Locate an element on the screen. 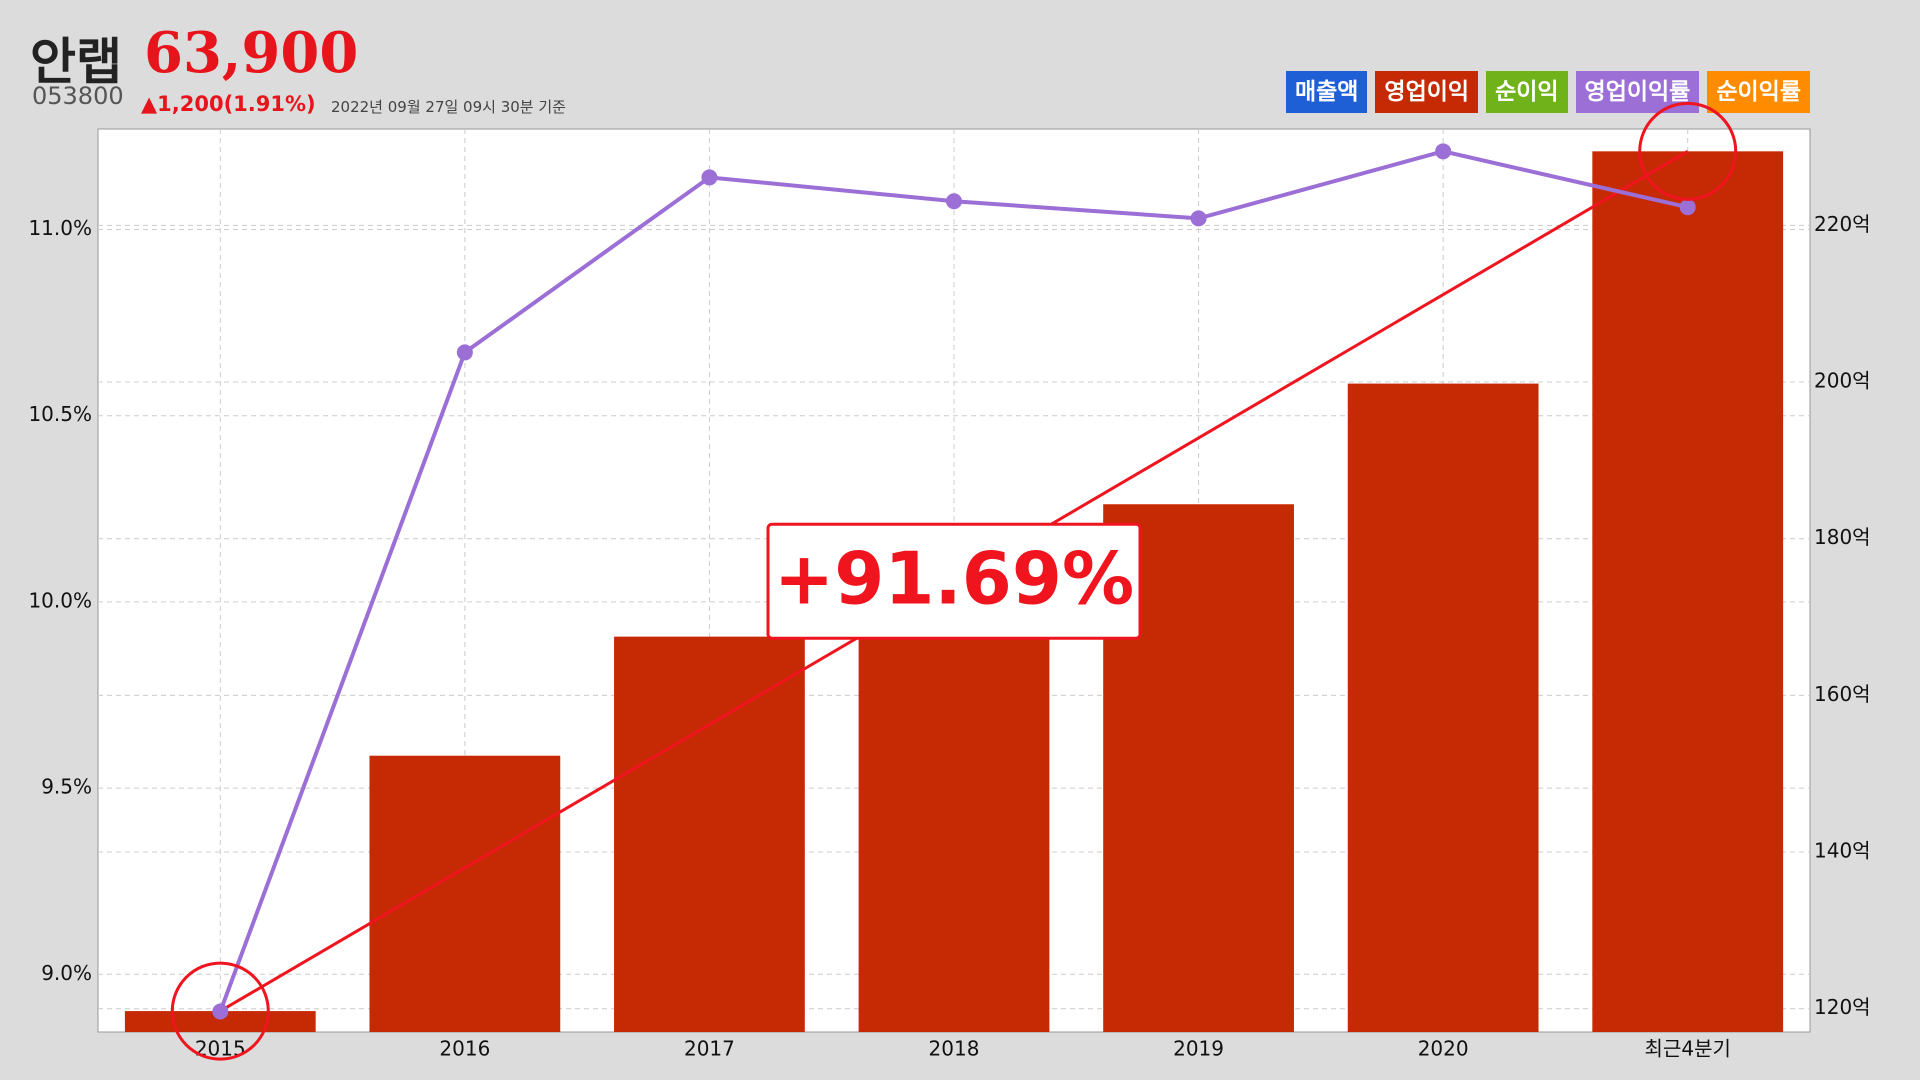 The height and width of the screenshot is (1080, 1920). x-tick-label: 2018 is located at coordinates (954, 1049).